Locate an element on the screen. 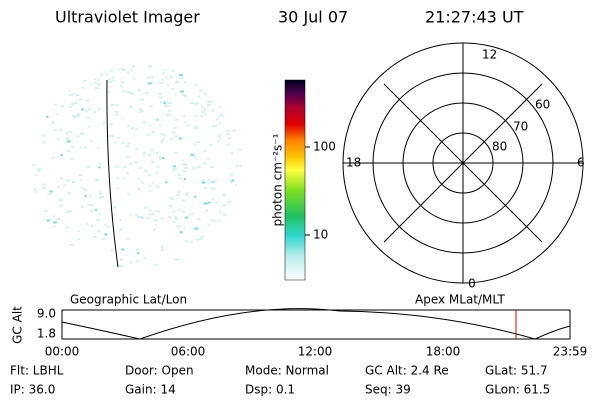 The image size is (600, 400). status-field: GLat: 51.7 is located at coordinates (516, 371).